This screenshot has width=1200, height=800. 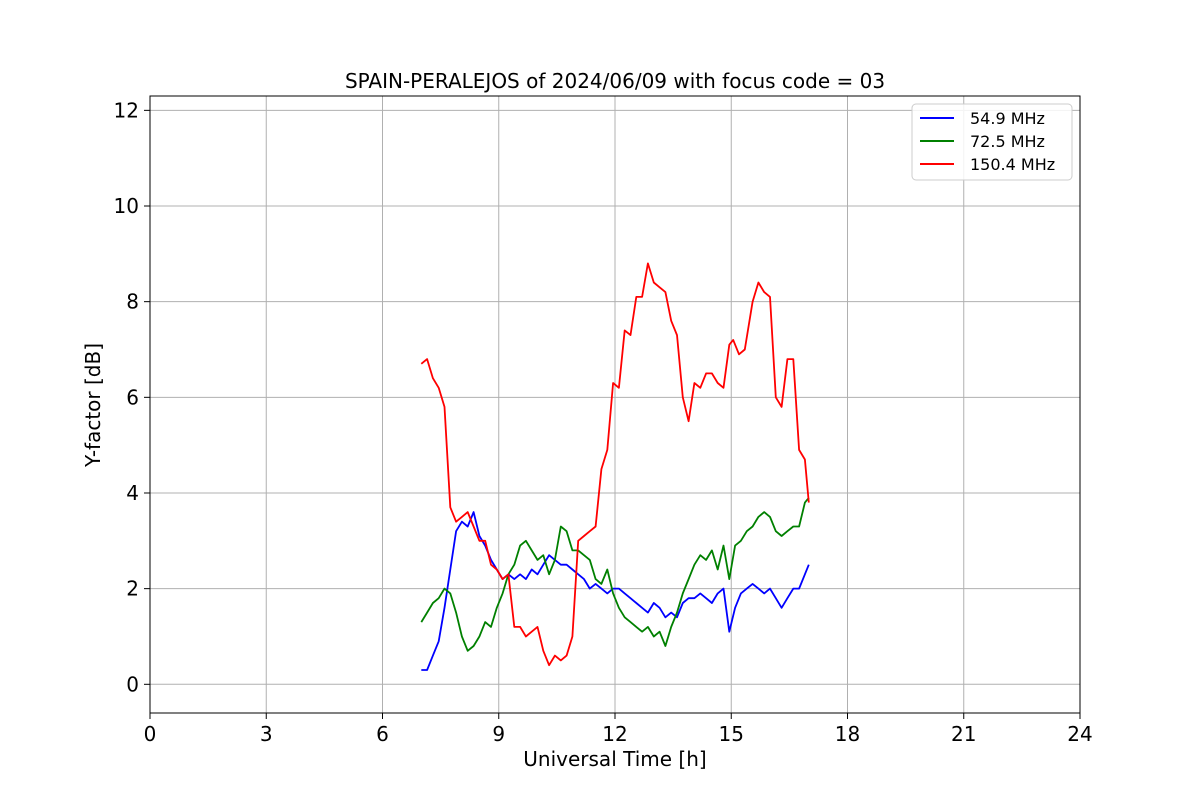 What do you see at coordinates (498, 734) in the screenshot?
I see `x-tick-label: 9` at bounding box center [498, 734].